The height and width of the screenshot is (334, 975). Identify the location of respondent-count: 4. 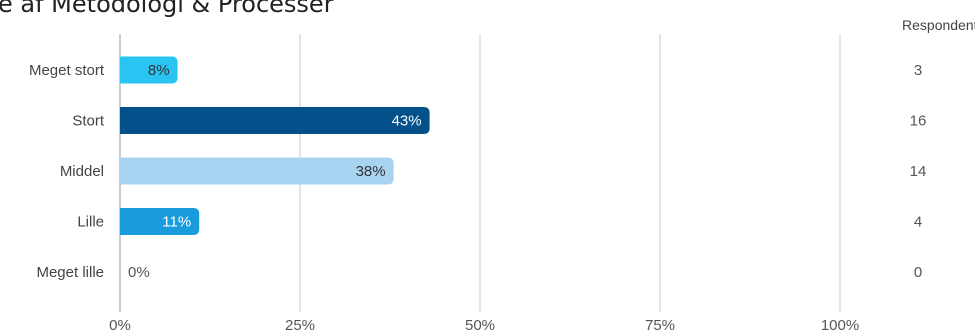
(918, 222).